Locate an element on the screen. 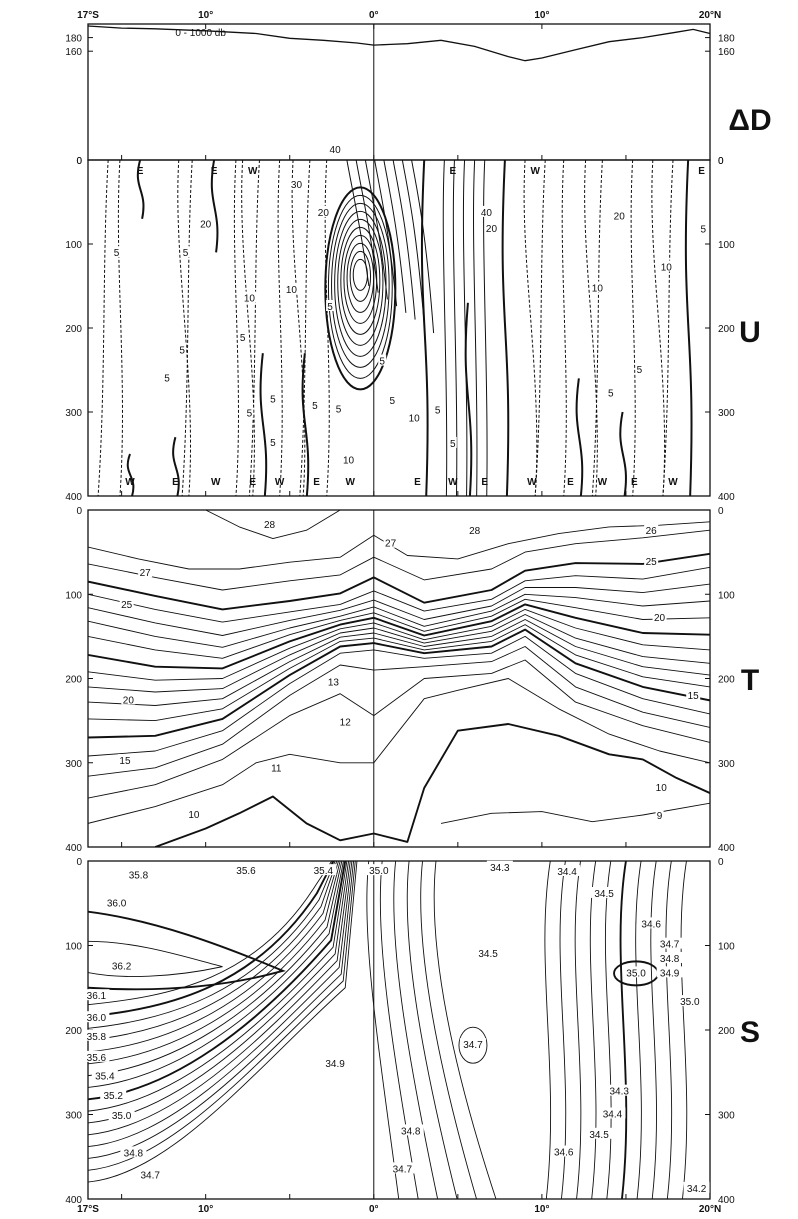 The width and height of the screenshot is (798, 1219). panel-label-s: S is located at coordinates (750, 1032).